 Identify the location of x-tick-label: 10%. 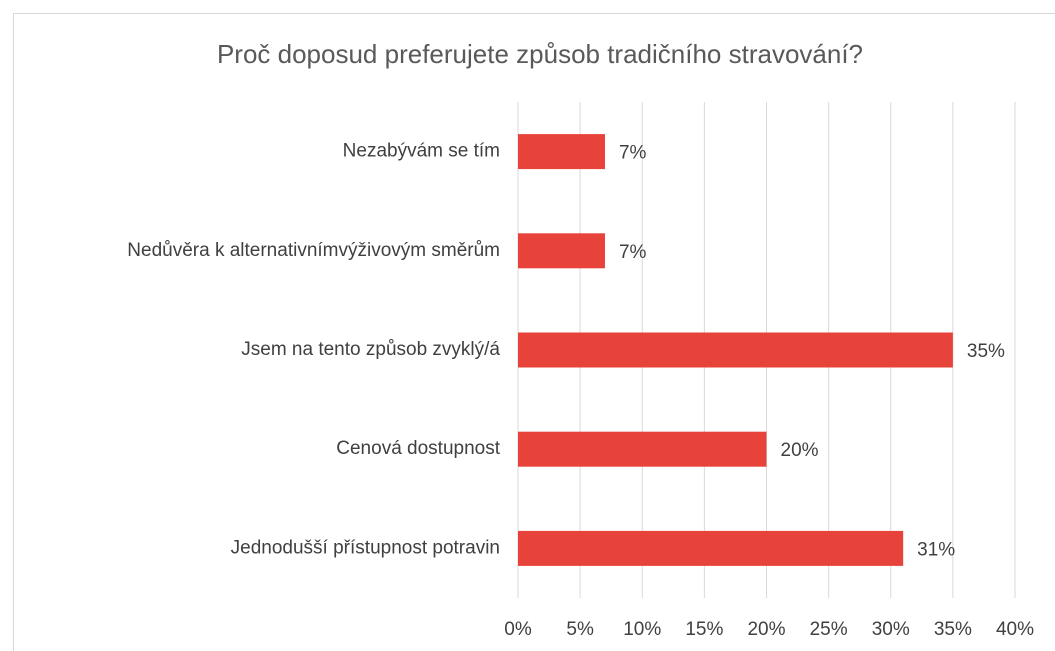
(642, 629).